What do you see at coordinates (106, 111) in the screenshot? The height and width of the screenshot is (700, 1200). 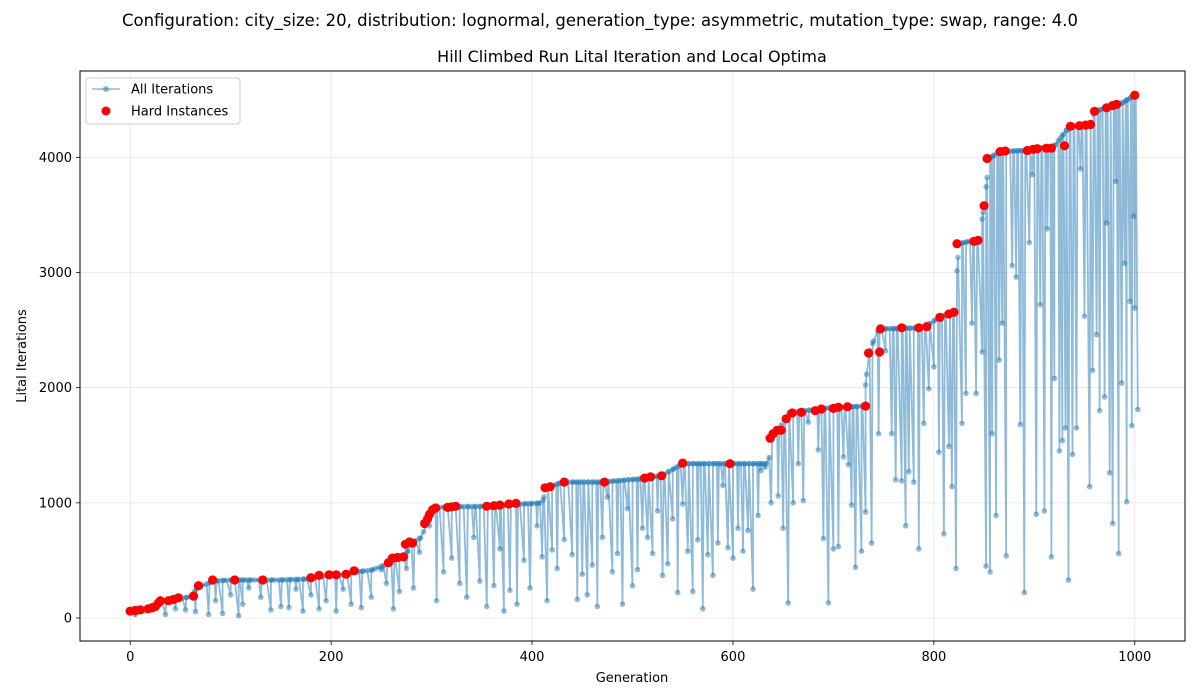 I see `legend-hard-marker` at bounding box center [106, 111].